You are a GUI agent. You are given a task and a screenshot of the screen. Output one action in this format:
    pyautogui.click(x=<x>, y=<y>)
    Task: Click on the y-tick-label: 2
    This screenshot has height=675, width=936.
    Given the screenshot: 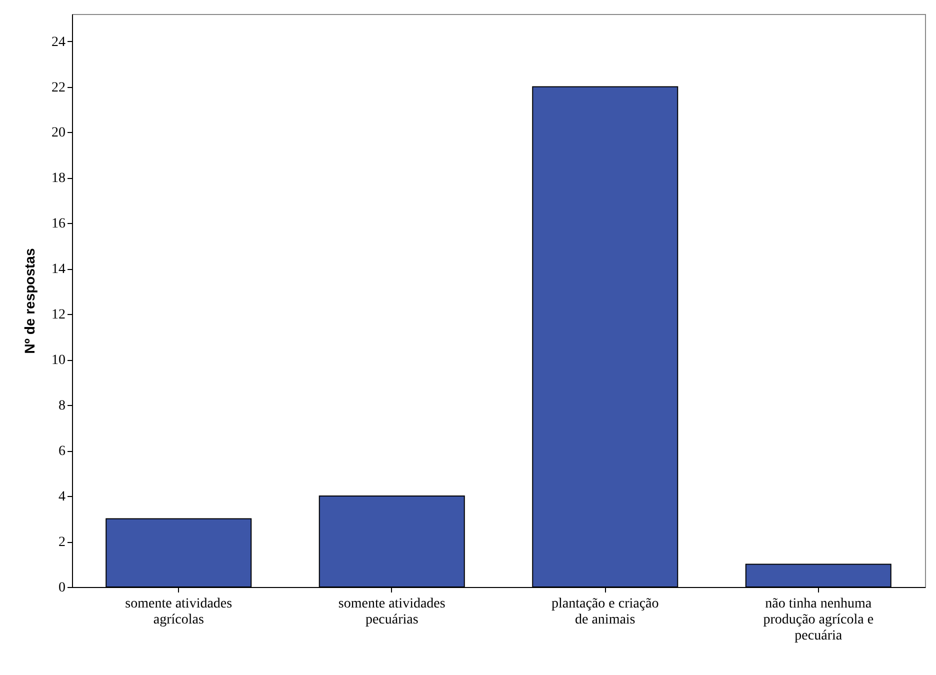 What is the action you would take?
    pyautogui.click(x=62, y=542)
    